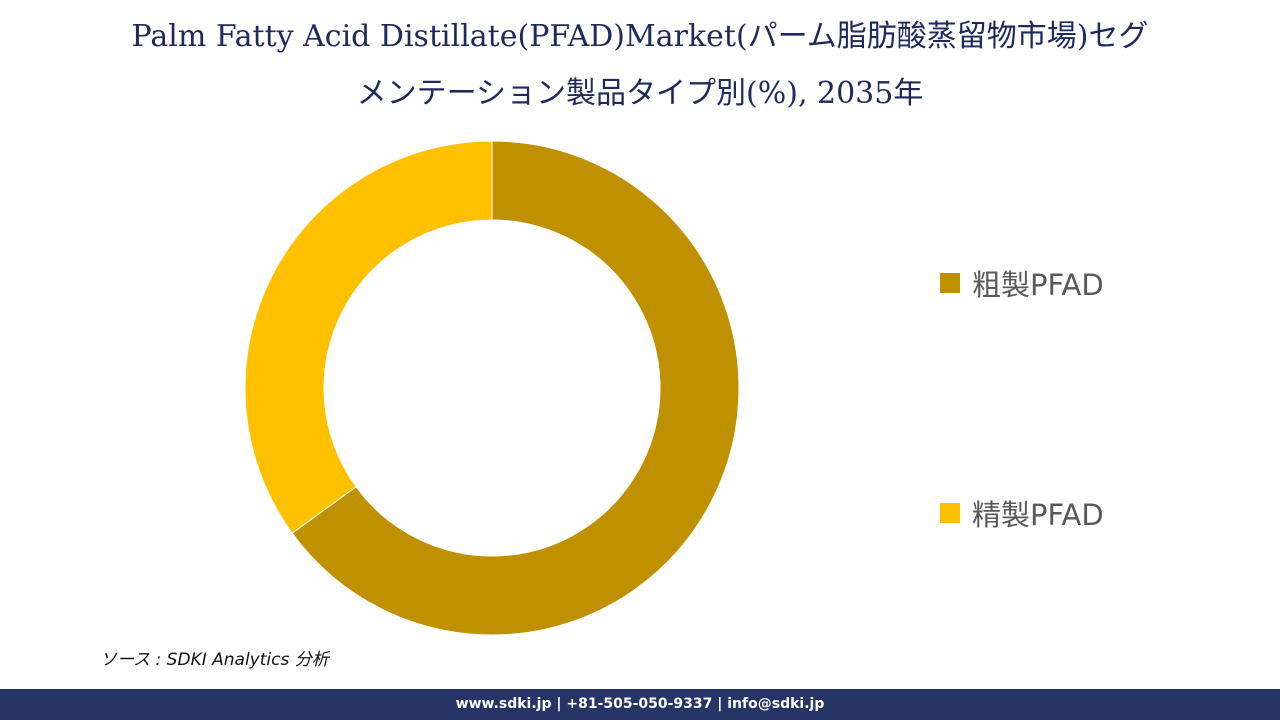  What do you see at coordinates (950, 513) in the screenshot?
I see `legend-swatch-refined-pfad` at bounding box center [950, 513].